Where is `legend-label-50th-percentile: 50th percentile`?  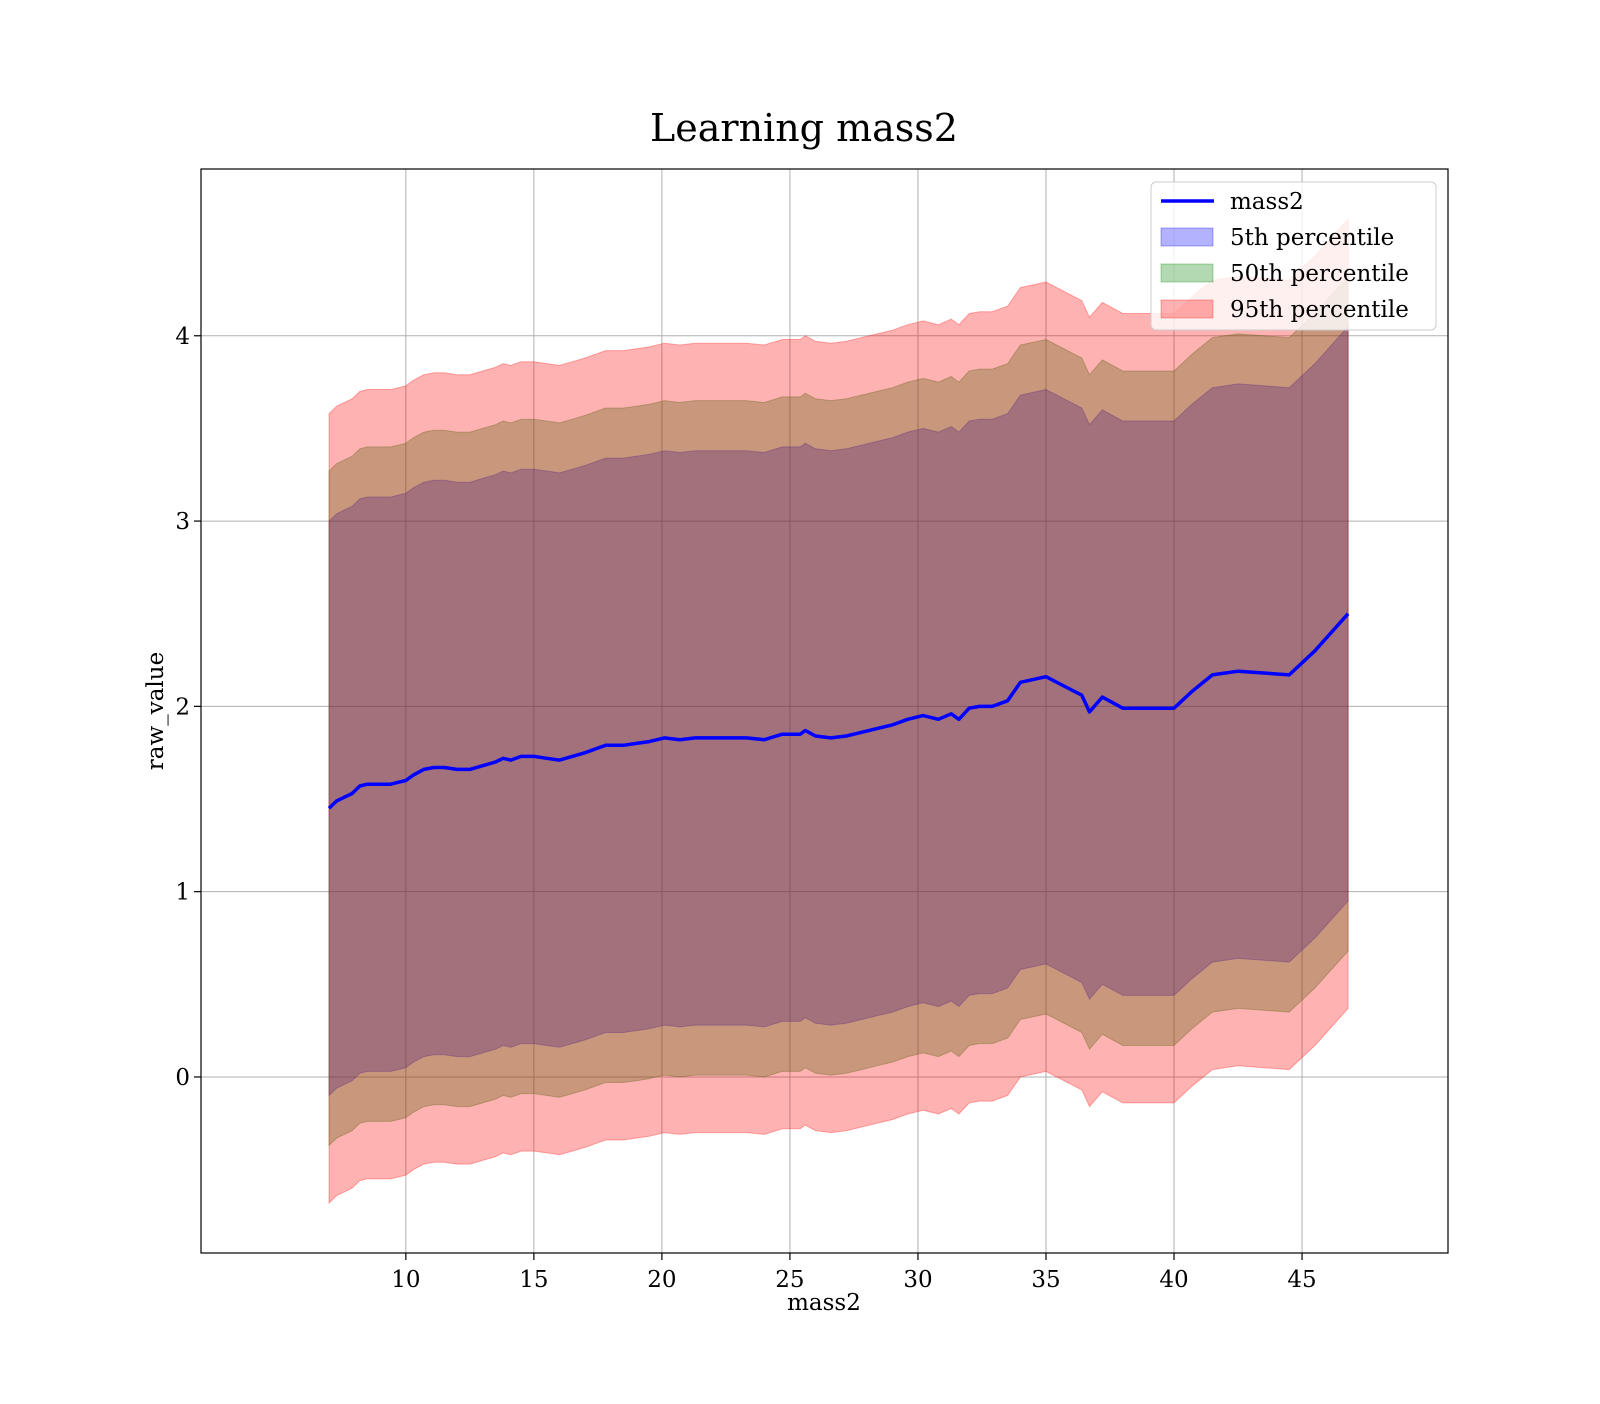 legend-label-50th-percentile: 50th percentile is located at coordinates (1319, 274).